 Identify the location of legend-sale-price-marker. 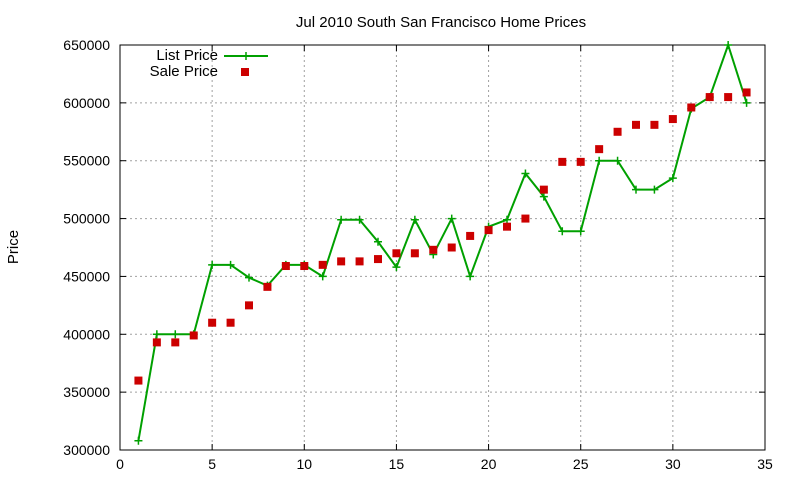
(245, 72).